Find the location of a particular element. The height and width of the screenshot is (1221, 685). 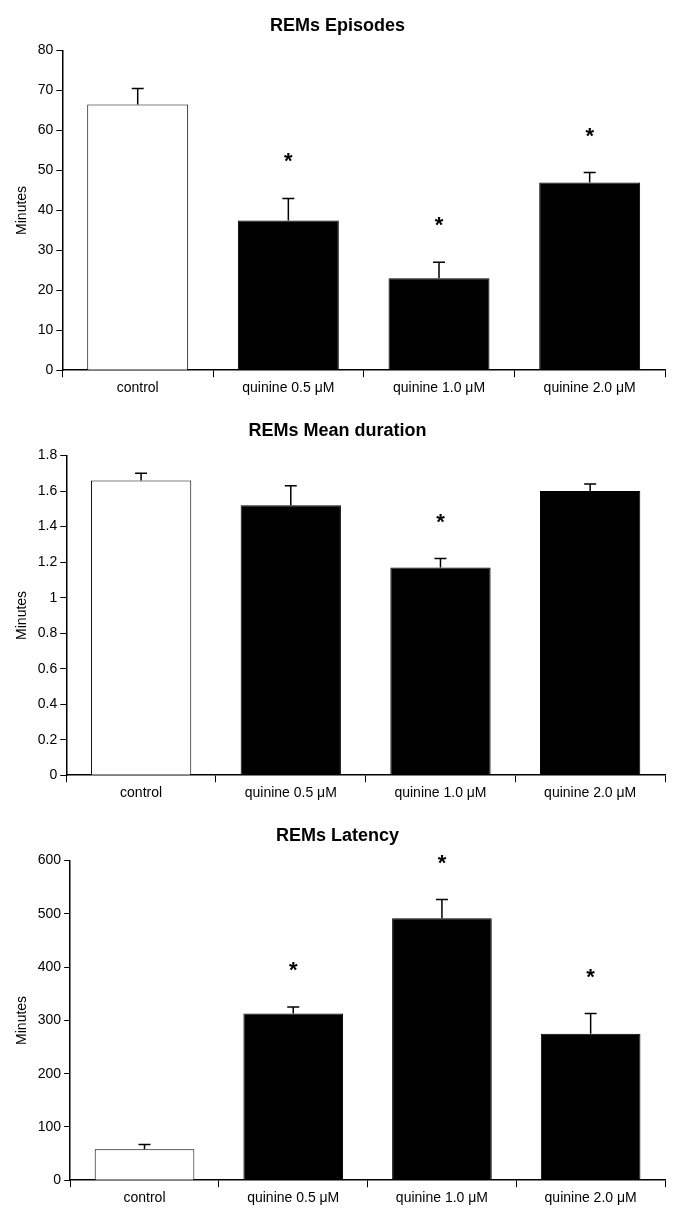

y-tick-label: 400 is located at coordinates (49, 965).